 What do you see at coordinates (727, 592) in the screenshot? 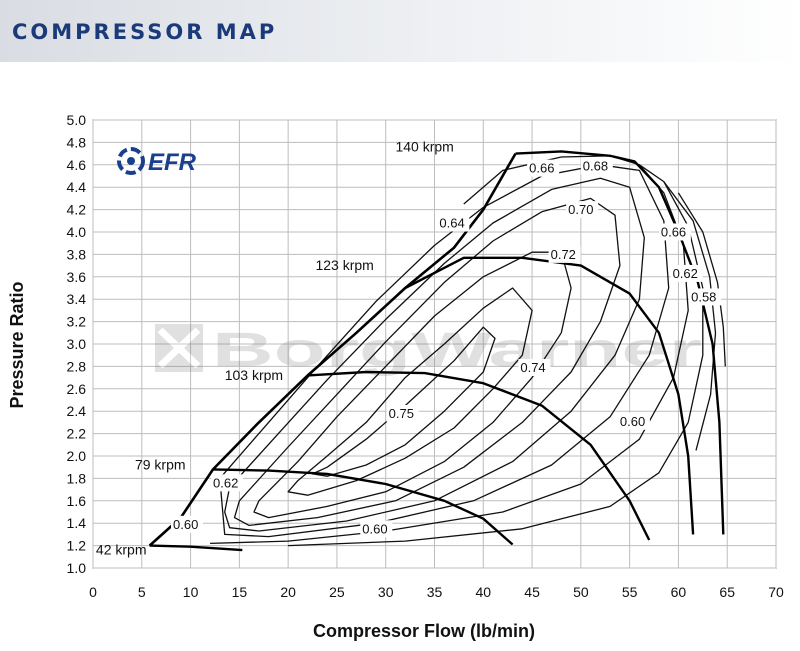
I see `x-tick-label: 65` at bounding box center [727, 592].